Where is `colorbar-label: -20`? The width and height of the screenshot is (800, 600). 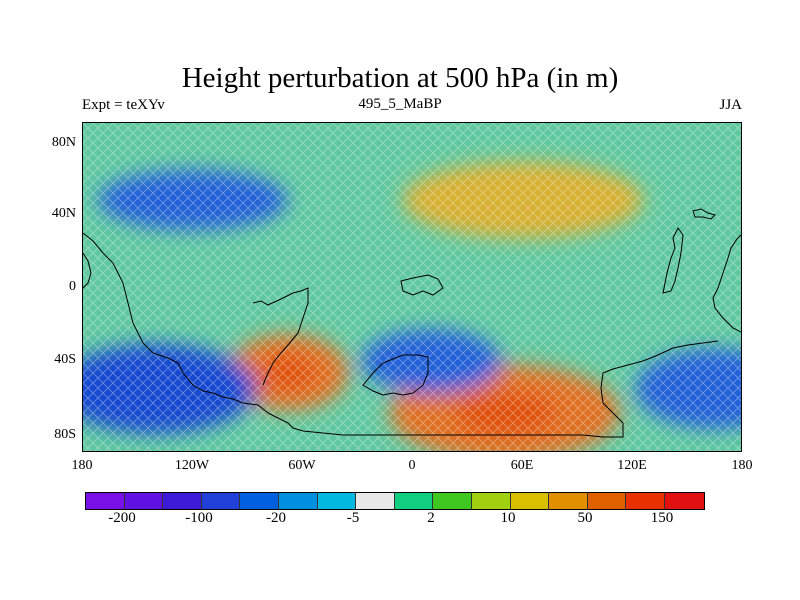 colorbar-label: -20 is located at coordinates (276, 518).